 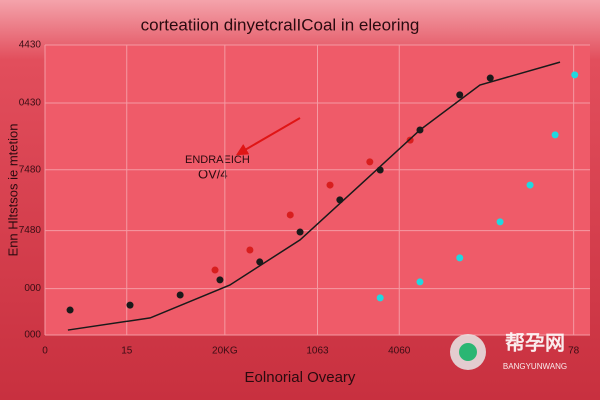 I want to click on chart-title: corteatiion dinyetcralICoal in eleoring, so click(x=280, y=24).